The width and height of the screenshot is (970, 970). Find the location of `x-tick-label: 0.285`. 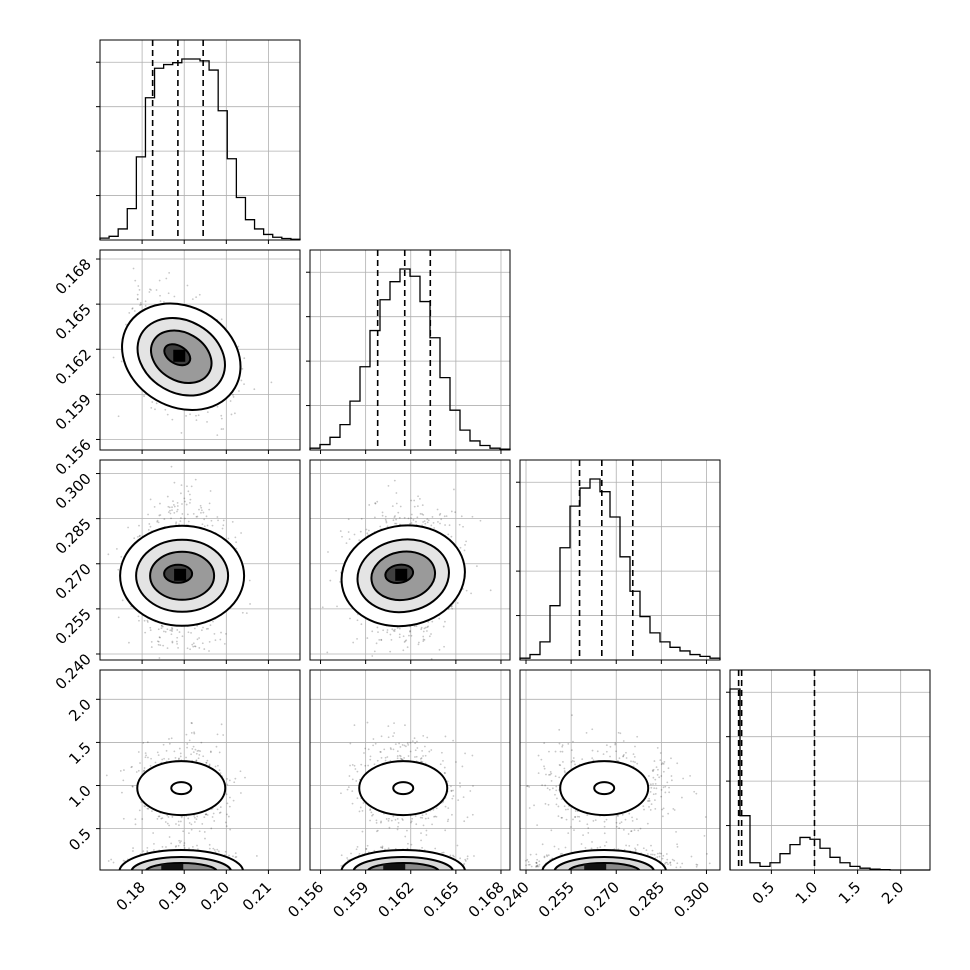

x-tick-label: 0.285 is located at coordinates (646, 899).